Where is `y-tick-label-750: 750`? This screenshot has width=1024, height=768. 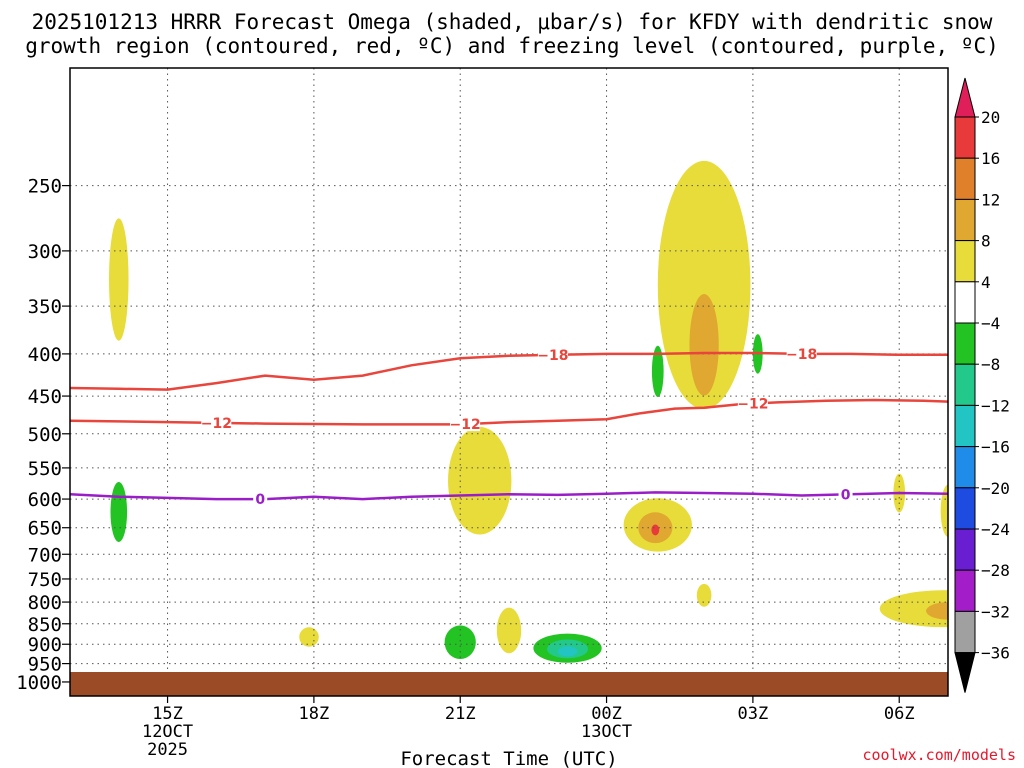 y-tick-label-750: 750 is located at coordinates (45, 580).